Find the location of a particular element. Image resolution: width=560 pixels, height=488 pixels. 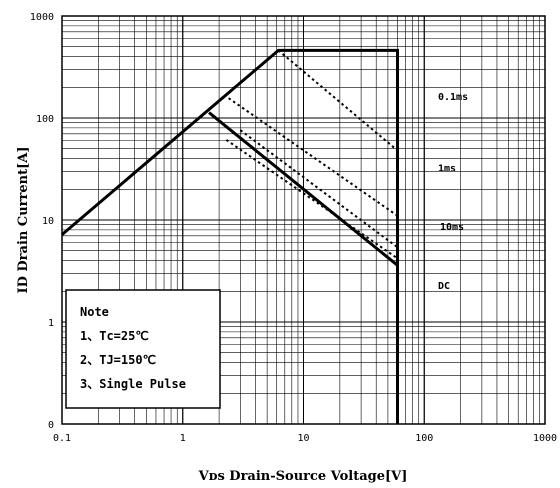

series-label: 10ms is located at coordinates (452, 227).